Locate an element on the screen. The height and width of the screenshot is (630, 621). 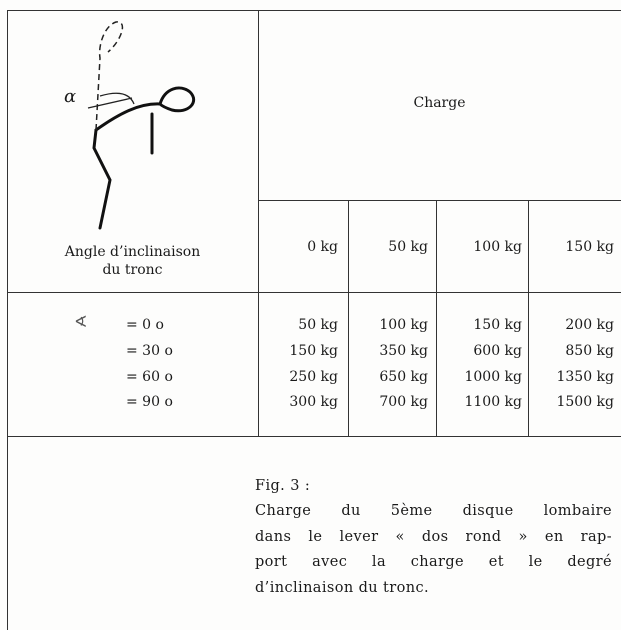
column-header: 100 kg is located at coordinates (497, 247).